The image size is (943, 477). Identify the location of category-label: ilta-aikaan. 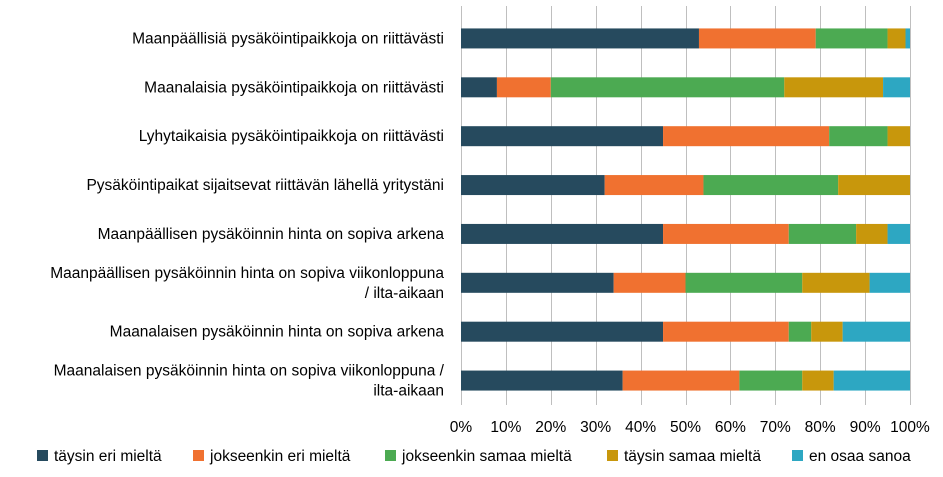
(408, 391).